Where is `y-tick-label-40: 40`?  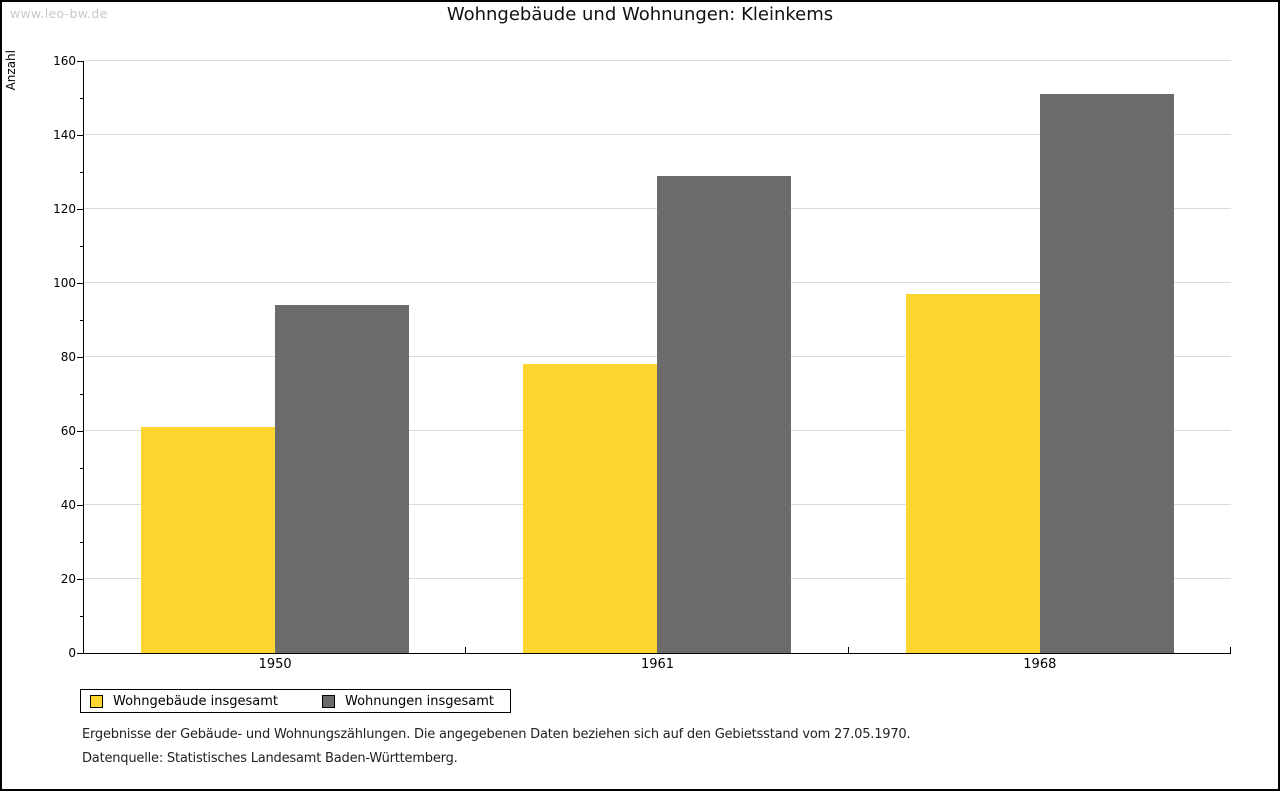
y-tick-label-40: 40 is located at coordinates (68, 505).